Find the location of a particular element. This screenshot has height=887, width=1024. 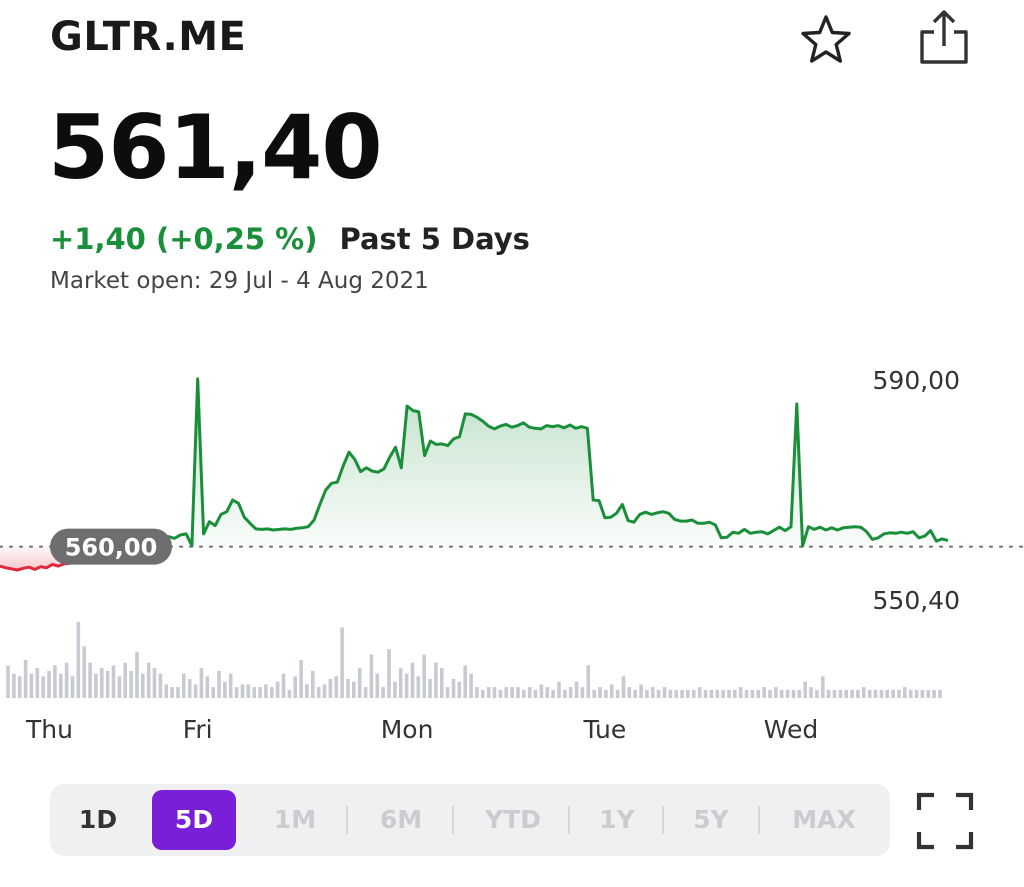

share-icon is located at coordinates (944, 38).